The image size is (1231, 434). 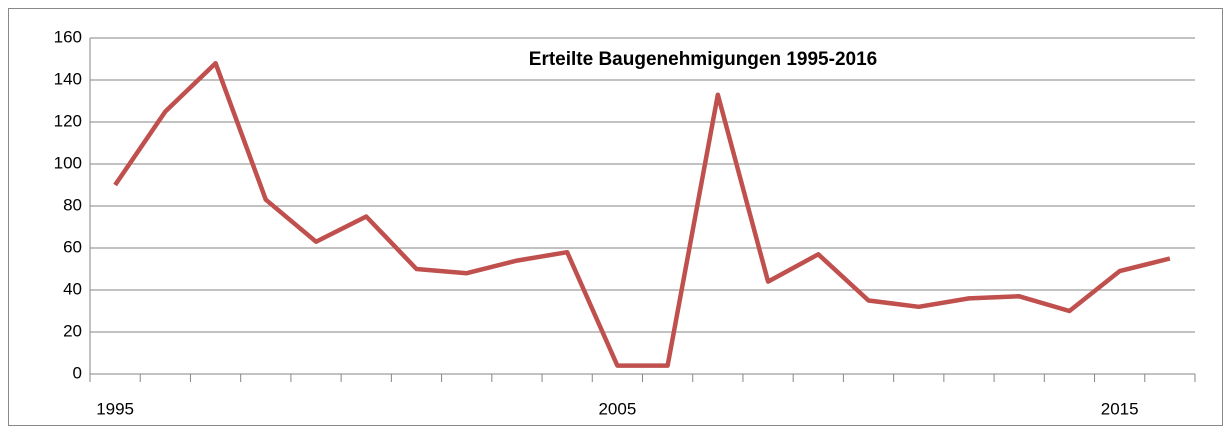 I want to click on y-tick-label: 40, so click(x=72, y=288).